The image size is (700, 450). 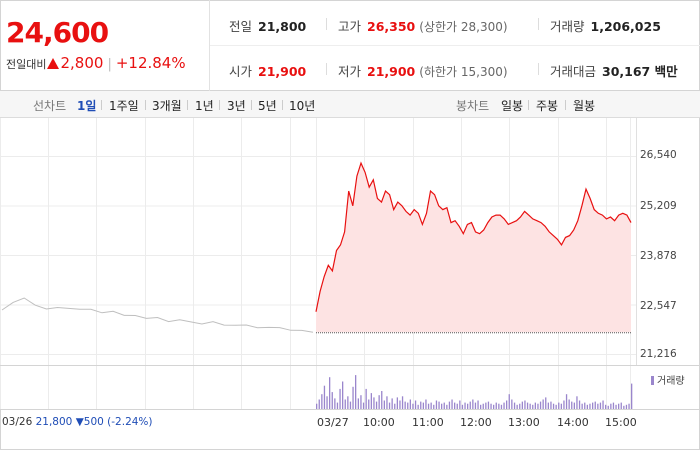 I want to click on period-1d-button: 1일, so click(x=87, y=106).